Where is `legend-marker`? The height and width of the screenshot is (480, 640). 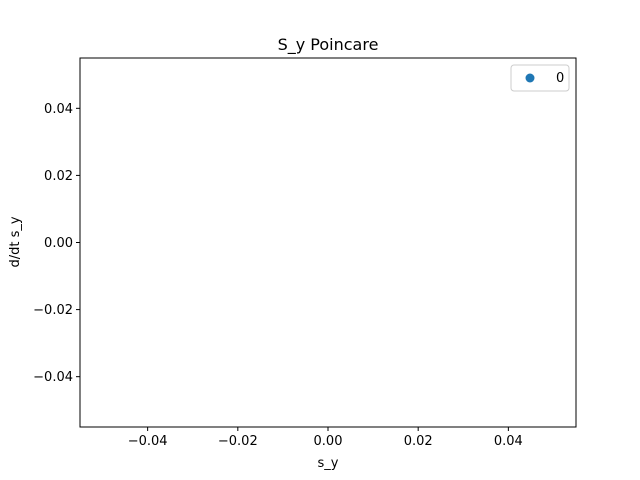 legend-marker is located at coordinates (530, 78).